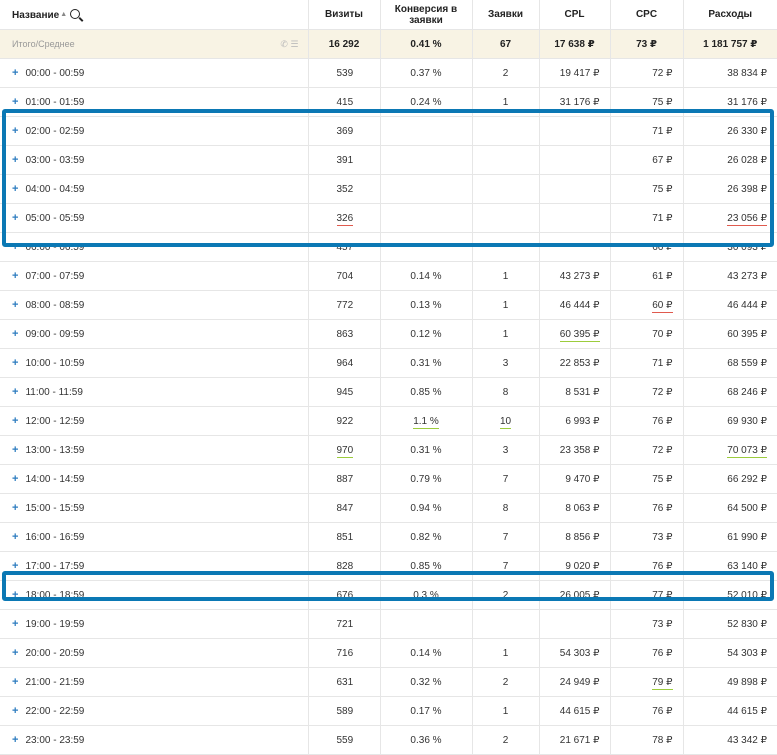 The image size is (777, 755). What do you see at coordinates (426, 189) in the screenshot?
I see `row-conversion-cell` at bounding box center [426, 189].